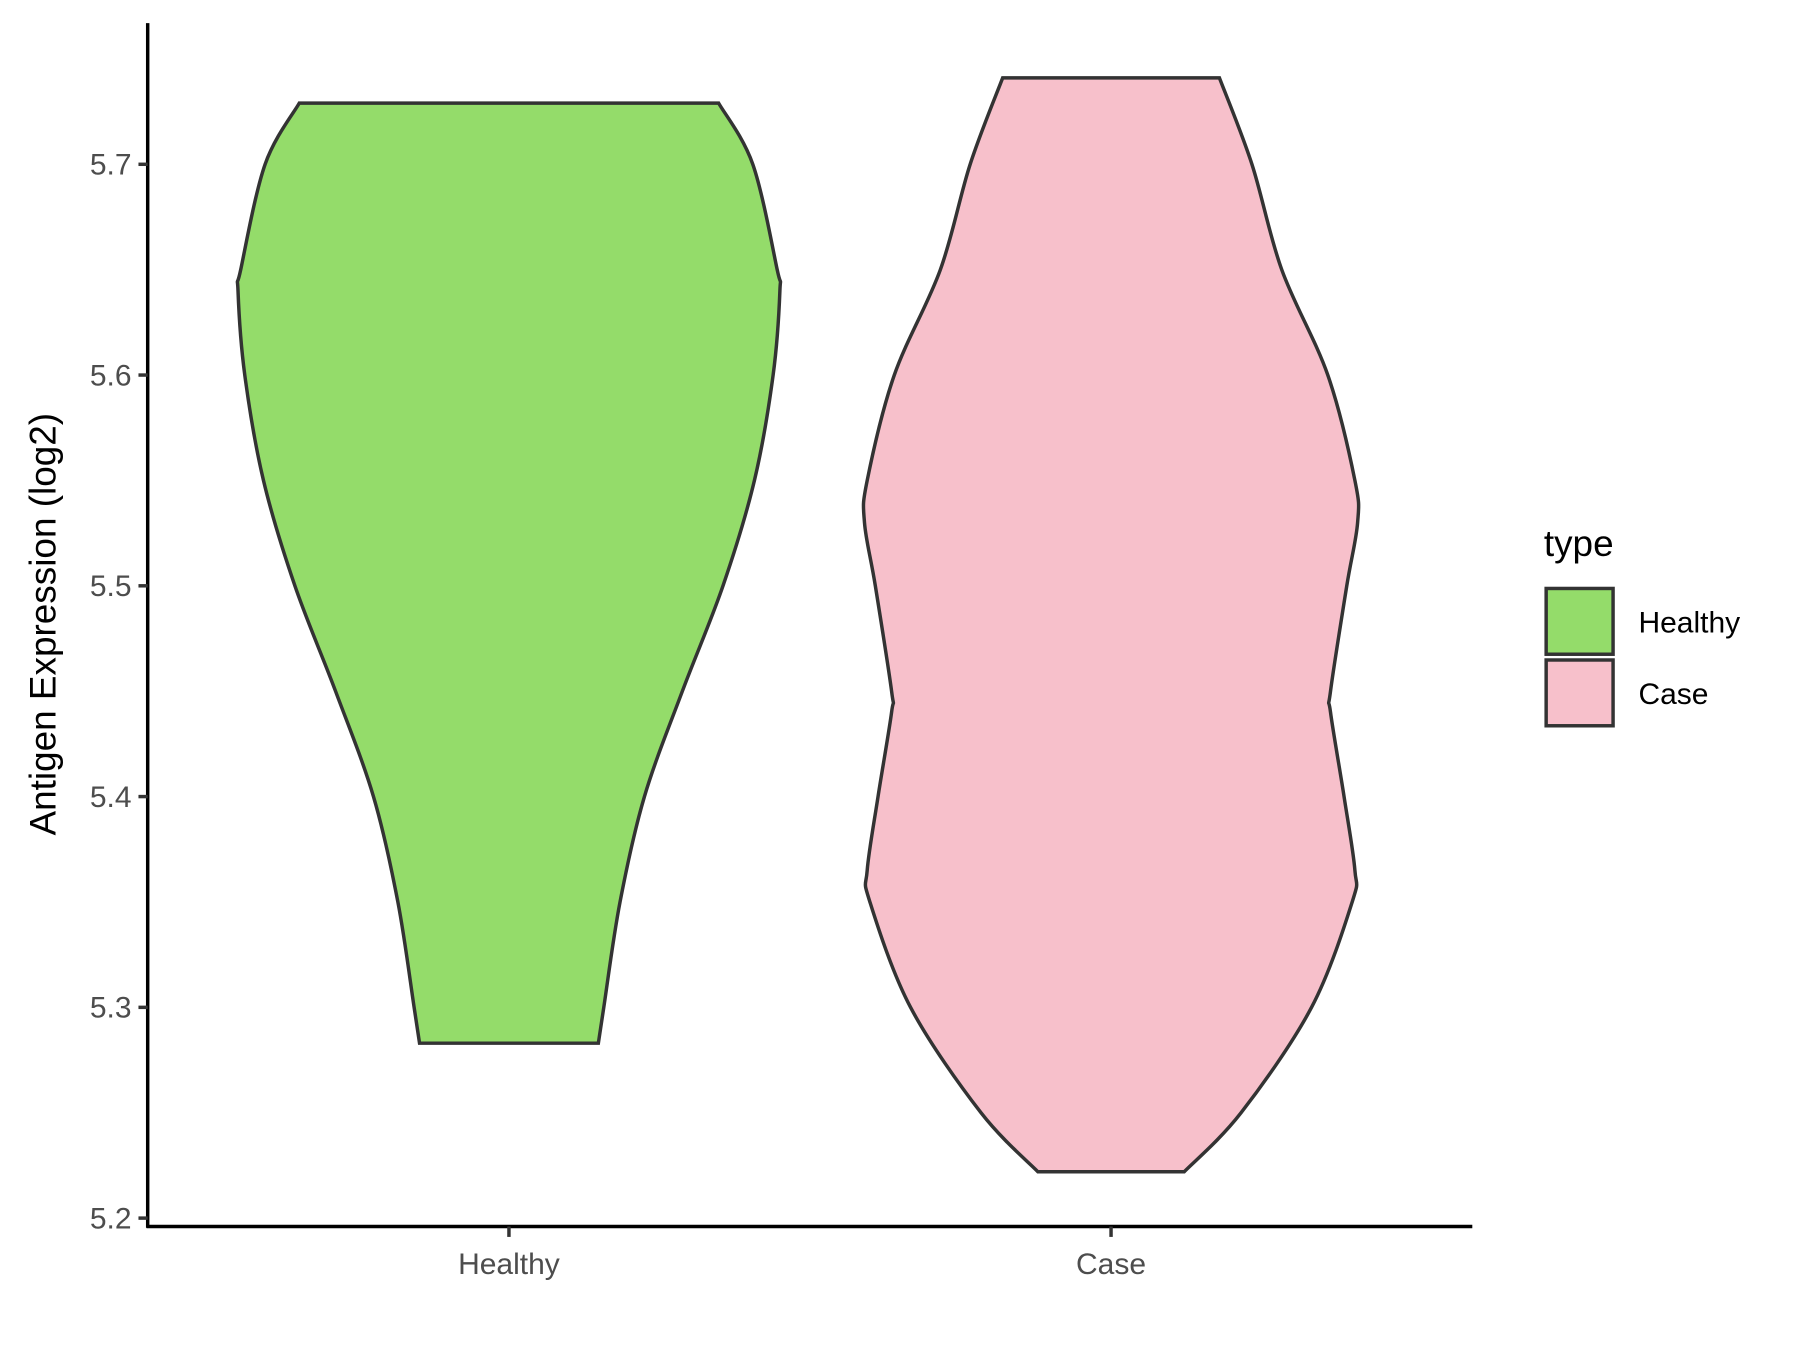 This screenshot has height=1350, width=1800. I want to click on x-tick-label: Case, so click(1111, 1264).